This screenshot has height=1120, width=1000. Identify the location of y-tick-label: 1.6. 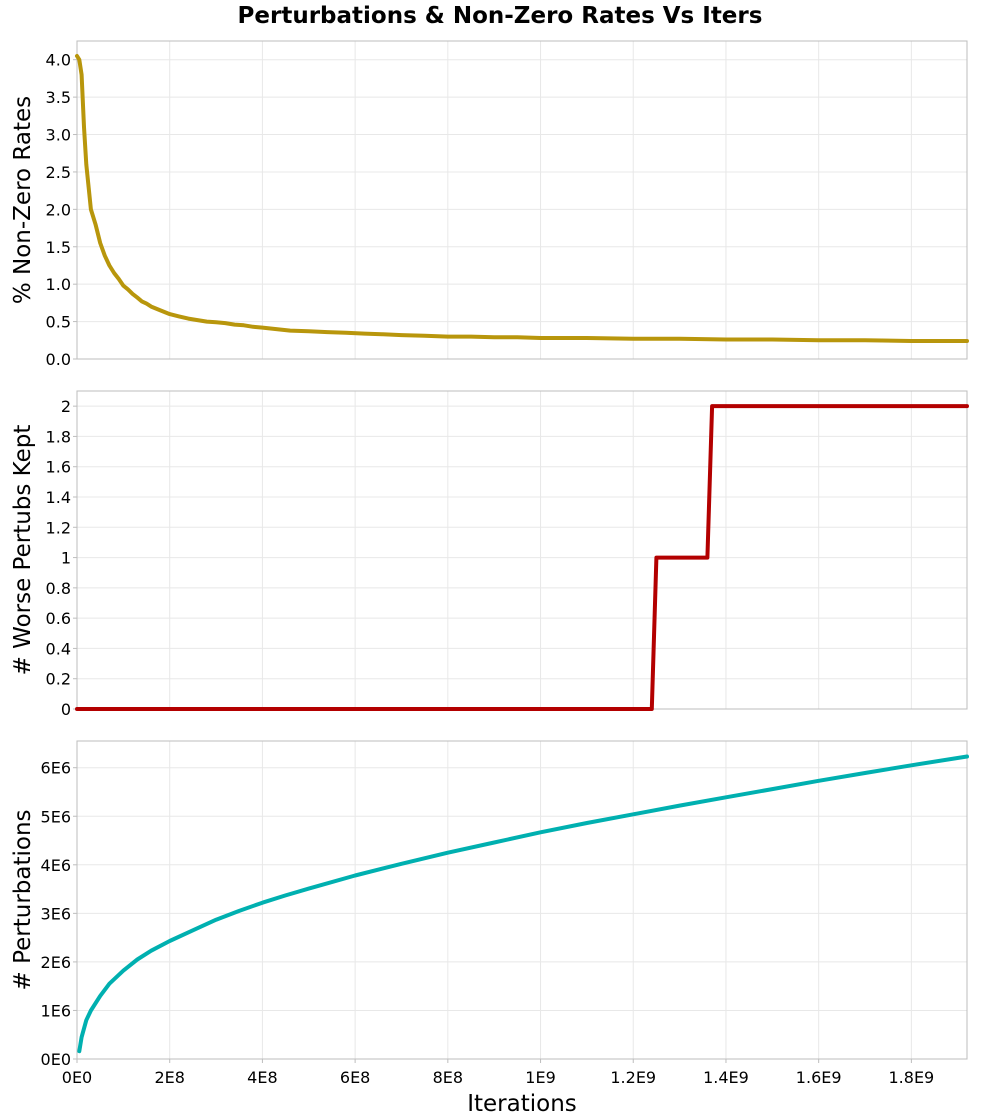
(58, 467).